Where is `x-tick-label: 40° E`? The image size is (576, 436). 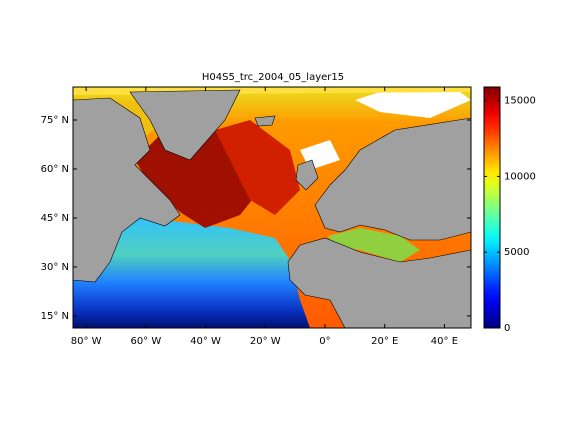
x-tick-label: 40° E is located at coordinates (444, 341).